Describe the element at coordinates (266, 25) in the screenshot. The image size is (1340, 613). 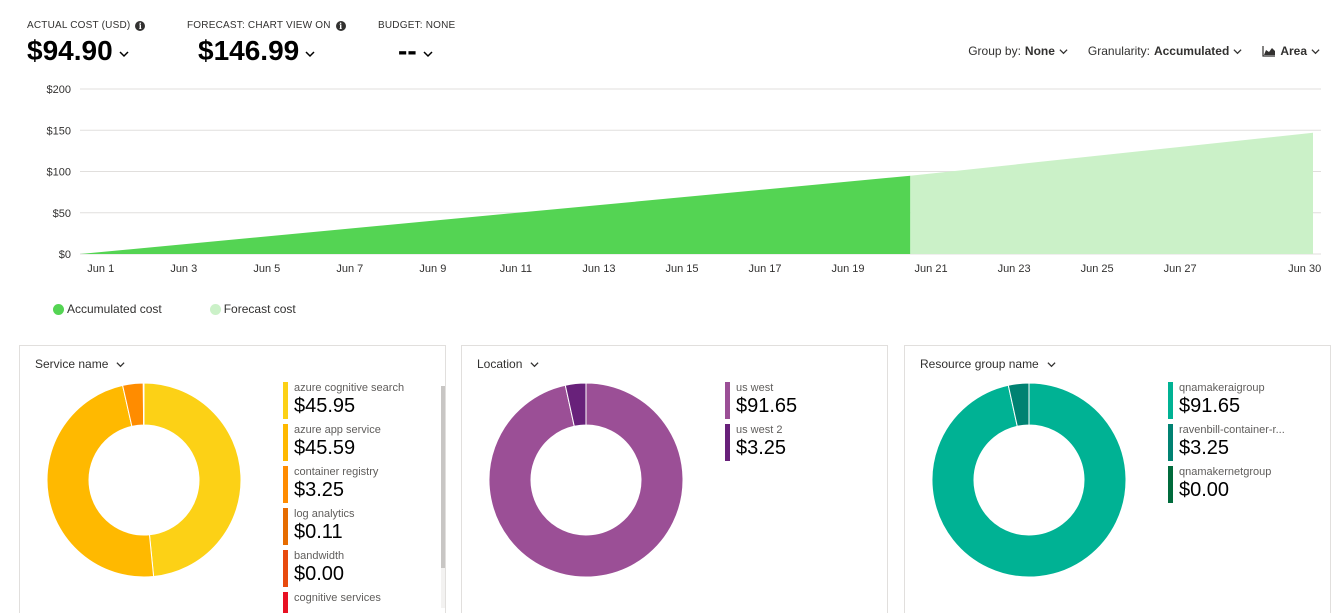
I see `kpi-label: FORECAST: CHART VIEW ON i` at that location.